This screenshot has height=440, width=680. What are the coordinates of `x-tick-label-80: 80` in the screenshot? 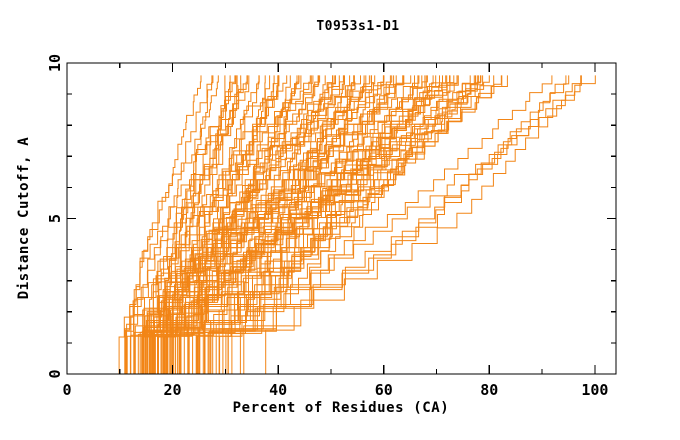 It's located at (489, 390).